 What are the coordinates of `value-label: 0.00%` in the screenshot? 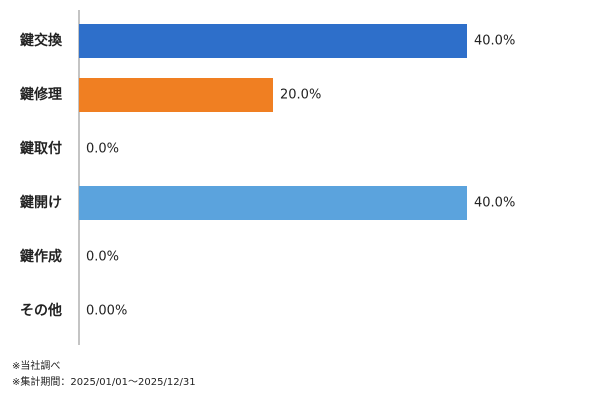 It's located at (106, 311).